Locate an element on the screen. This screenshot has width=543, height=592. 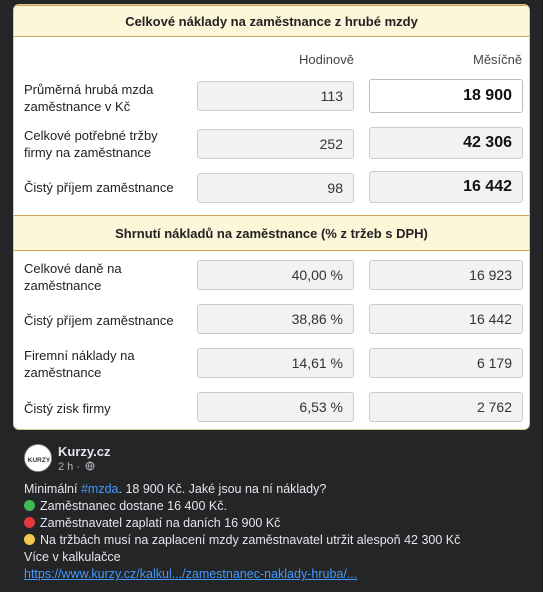
post-line-2: Zaměstnanec dostane 16 400 Kč. is located at coordinates (242, 506).